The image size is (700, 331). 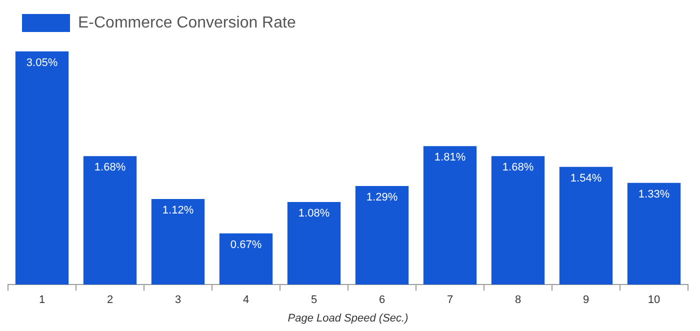 What do you see at coordinates (314, 300) in the screenshot?
I see `x-tick-label: 5` at bounding box center [314, 300].